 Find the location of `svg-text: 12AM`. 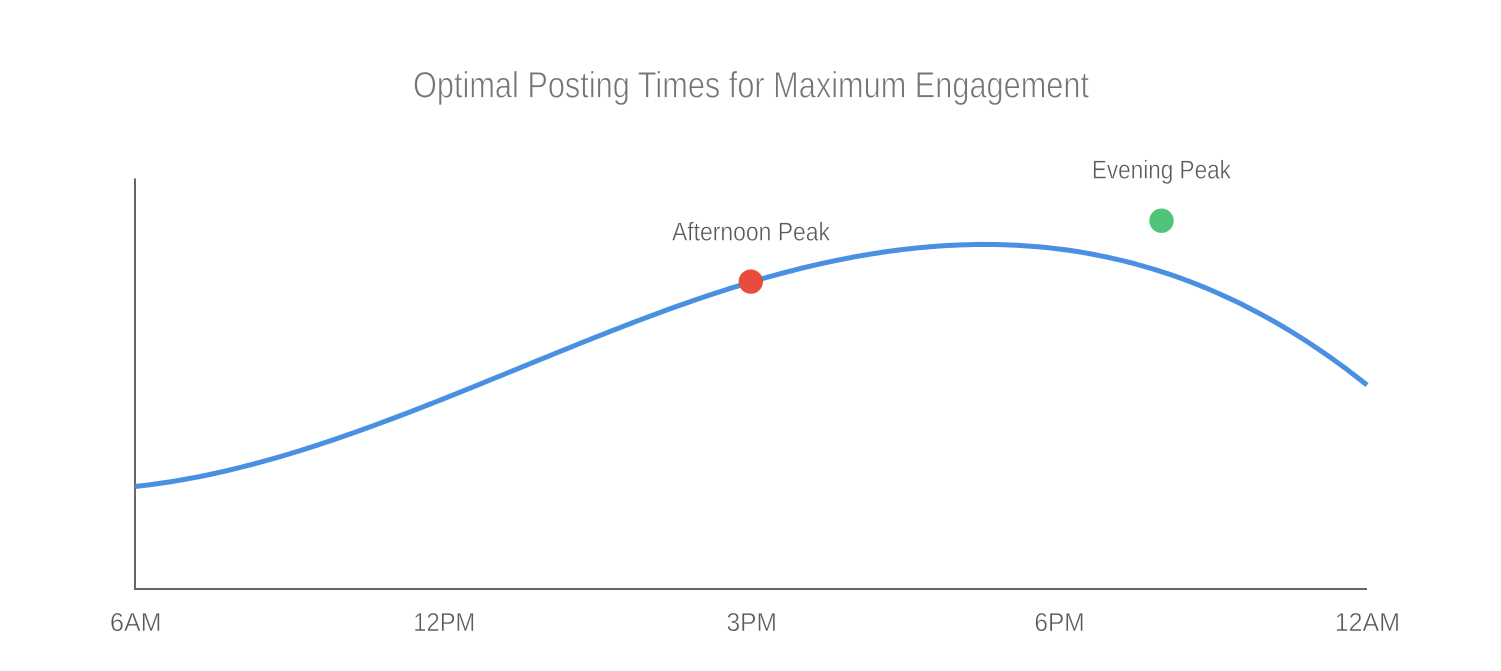

svg-text: 12AM is located at coordinates (1367, 622).